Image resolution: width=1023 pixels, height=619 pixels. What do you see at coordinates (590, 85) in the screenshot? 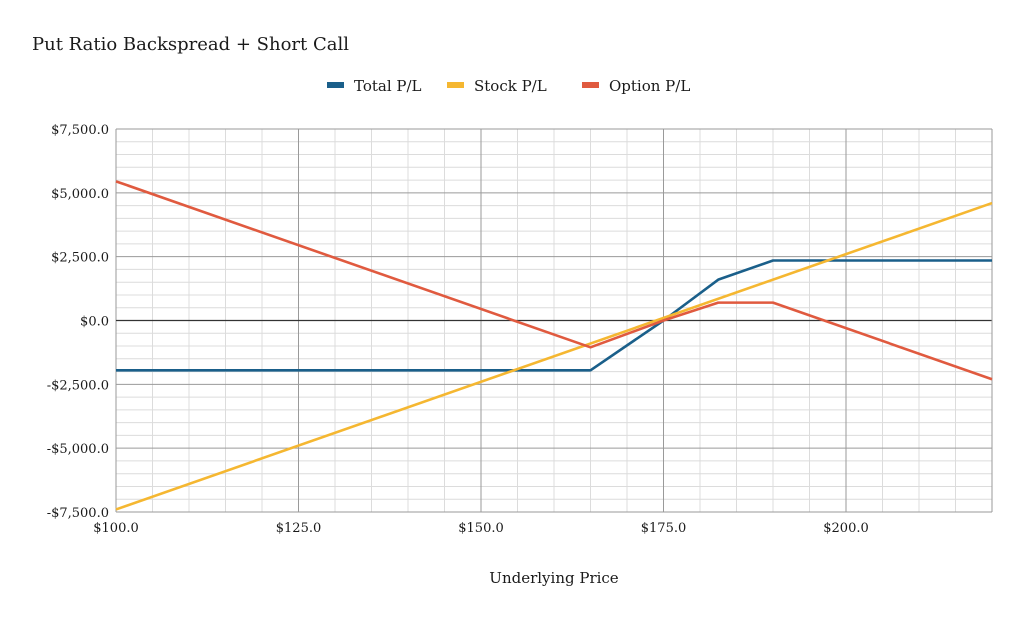
I see `legend-swatch-option-p-l` at bounding box center [590, 85].